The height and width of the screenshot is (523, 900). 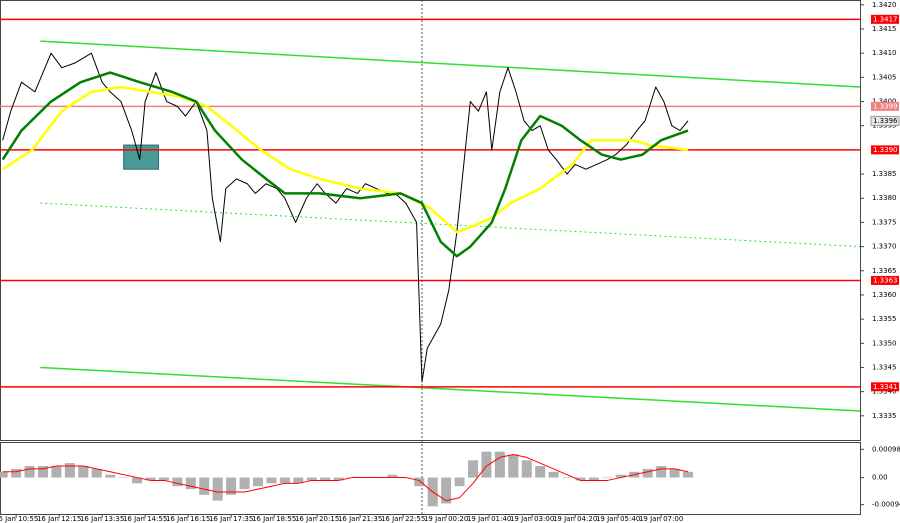 I want to click on level-label: 1.3399, so click(x=885, y=106).